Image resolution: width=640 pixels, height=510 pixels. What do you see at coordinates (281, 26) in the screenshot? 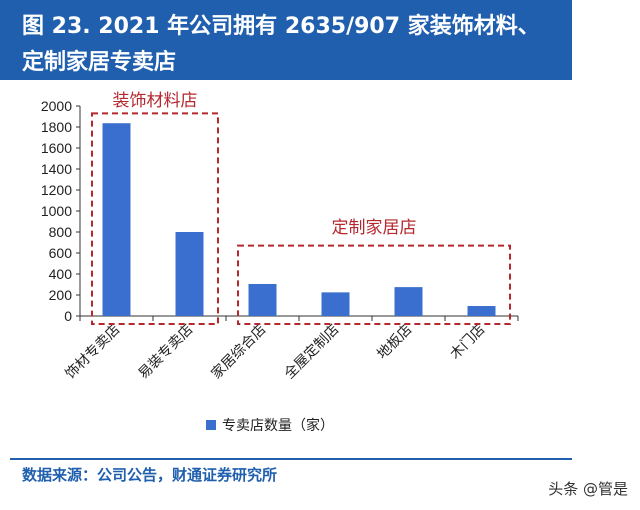
I see `page-title-line1: 图 23. 2021 年公司拥有 2635/907 家装饰材料、` at bounding box center [281, 26].